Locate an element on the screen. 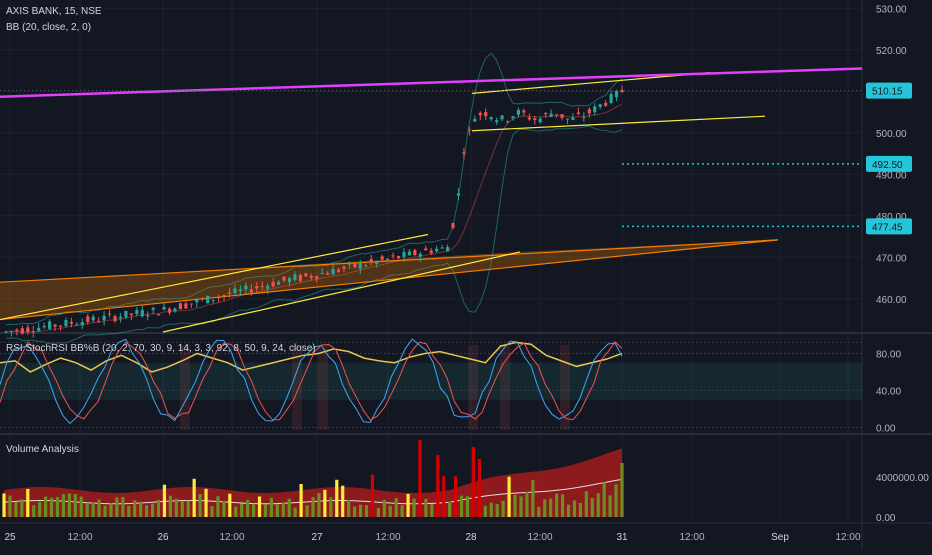 The width and height of the screenshot is (932, 555). price-tick-label: 480.00 is located at coordinates (891, 217).